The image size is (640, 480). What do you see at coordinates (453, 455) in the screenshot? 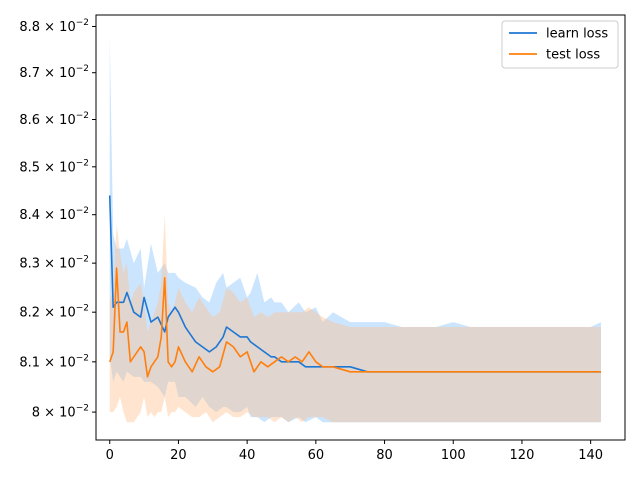
I see `x-tick-label: 100` at bounding box center [453, 455].